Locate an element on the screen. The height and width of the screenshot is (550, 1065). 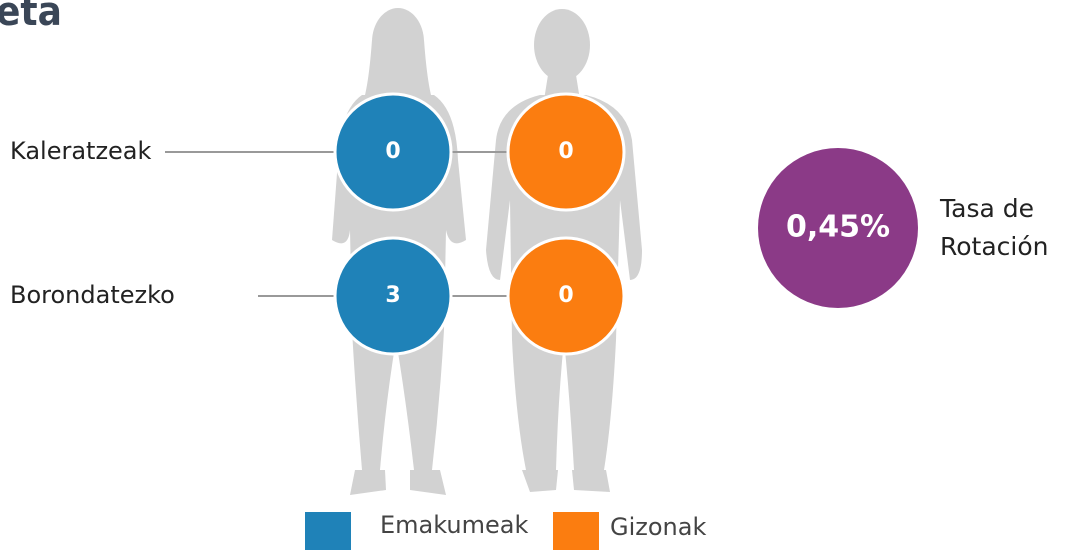
women-value: 0 is located at coordinates (392, 151).